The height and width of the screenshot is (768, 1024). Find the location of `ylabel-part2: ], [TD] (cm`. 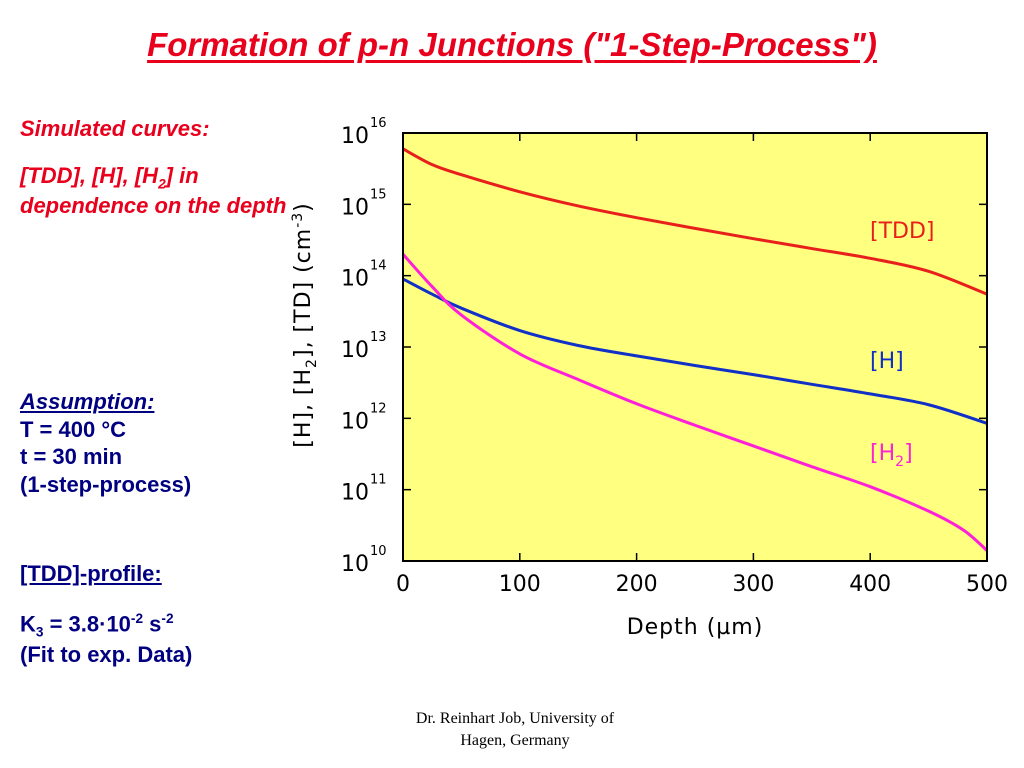

ylabel-part2: ], [TD] (cm is located at coordinates (303, 293).